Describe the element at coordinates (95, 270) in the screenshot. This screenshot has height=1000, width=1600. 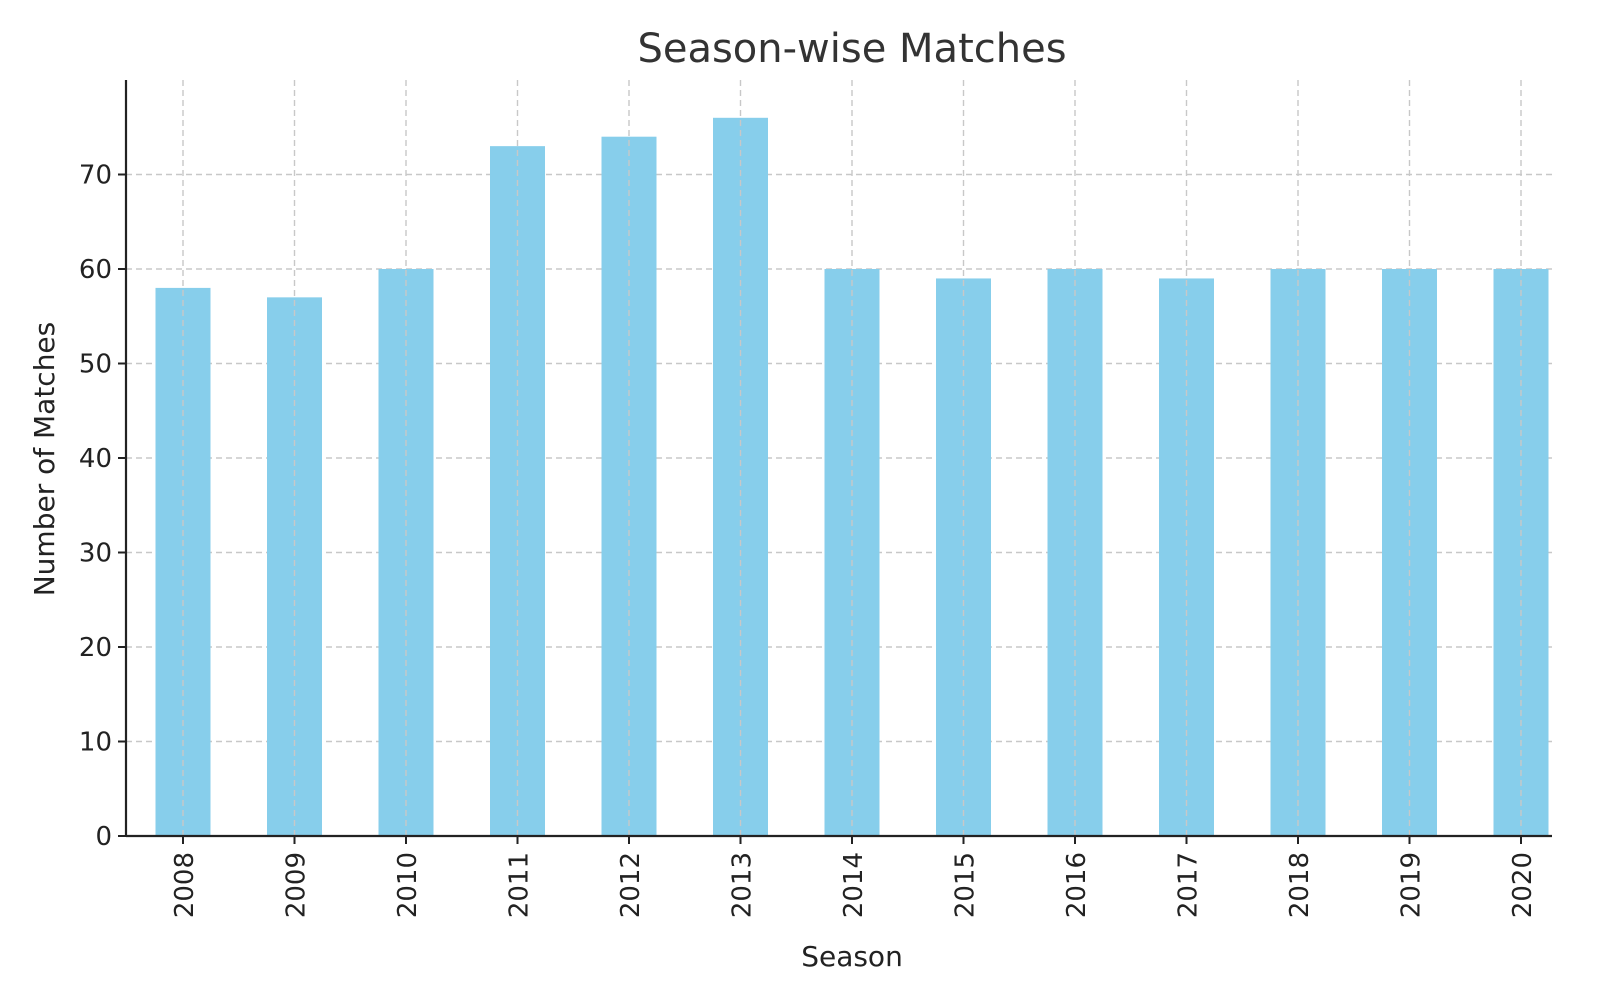
I see `y-tick-label: 60` at that location.